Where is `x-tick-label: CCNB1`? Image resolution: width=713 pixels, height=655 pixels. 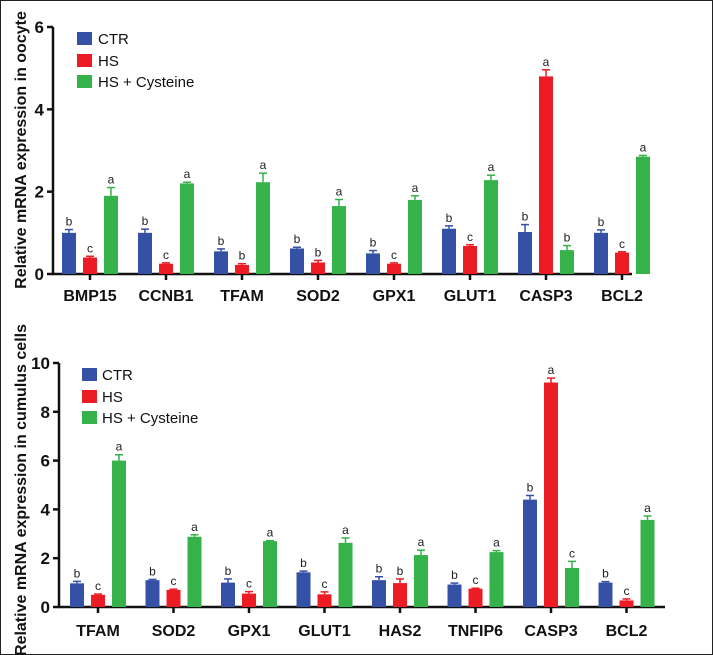
x-tick-label: CCNB1 is located at coordinates (165, 296).